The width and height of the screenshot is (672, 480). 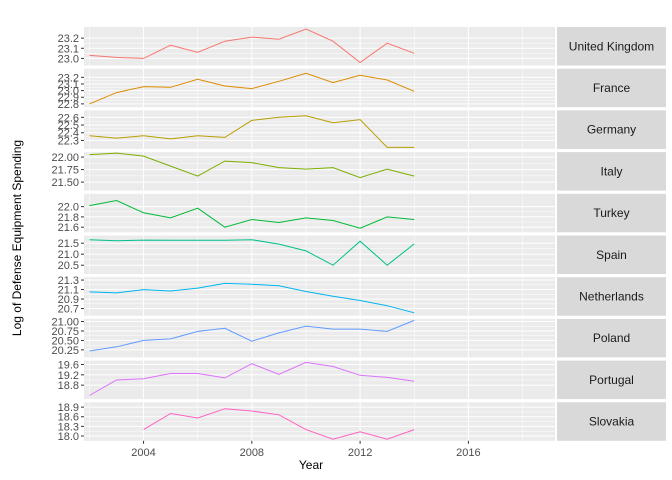 I want to click on facet-strip-label: Poland, so click(x=611, y=338).